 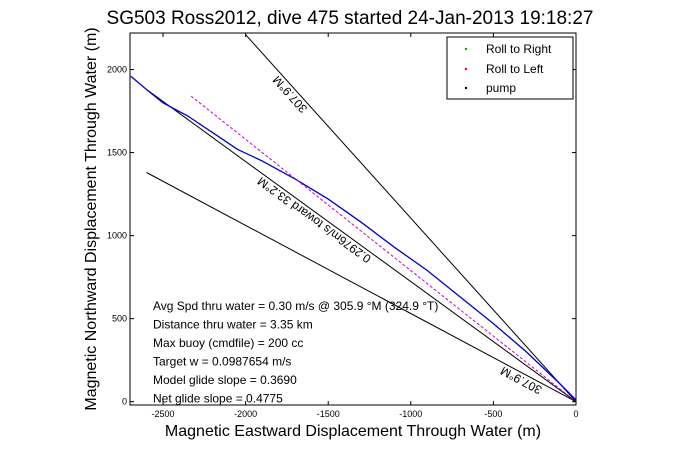 What do you see at coordinates (501, 88) in the screenshot?
I see `legend-label-pump: pump` at bounding box center [501, 88].